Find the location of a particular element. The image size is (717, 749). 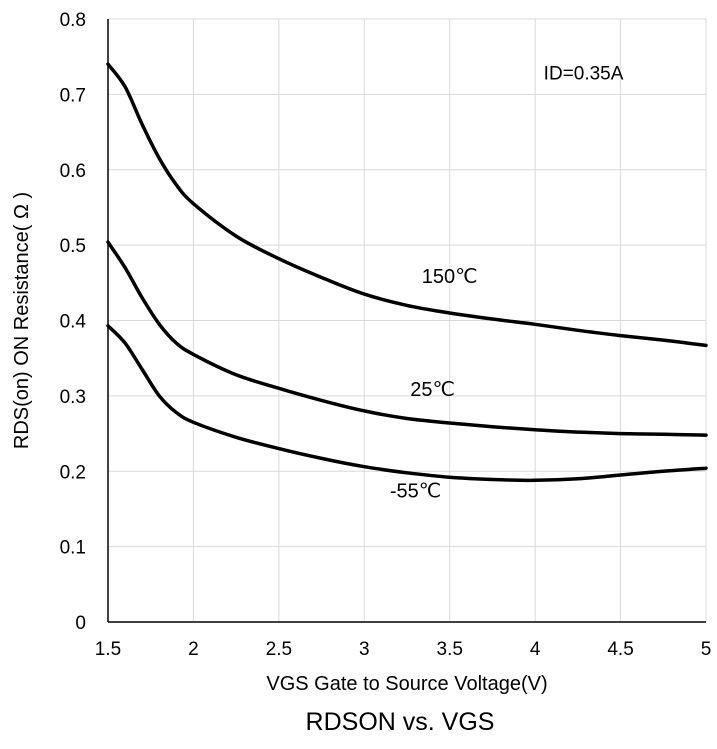

y-tick-label: 0.7 is located at coordinates (73, 95).